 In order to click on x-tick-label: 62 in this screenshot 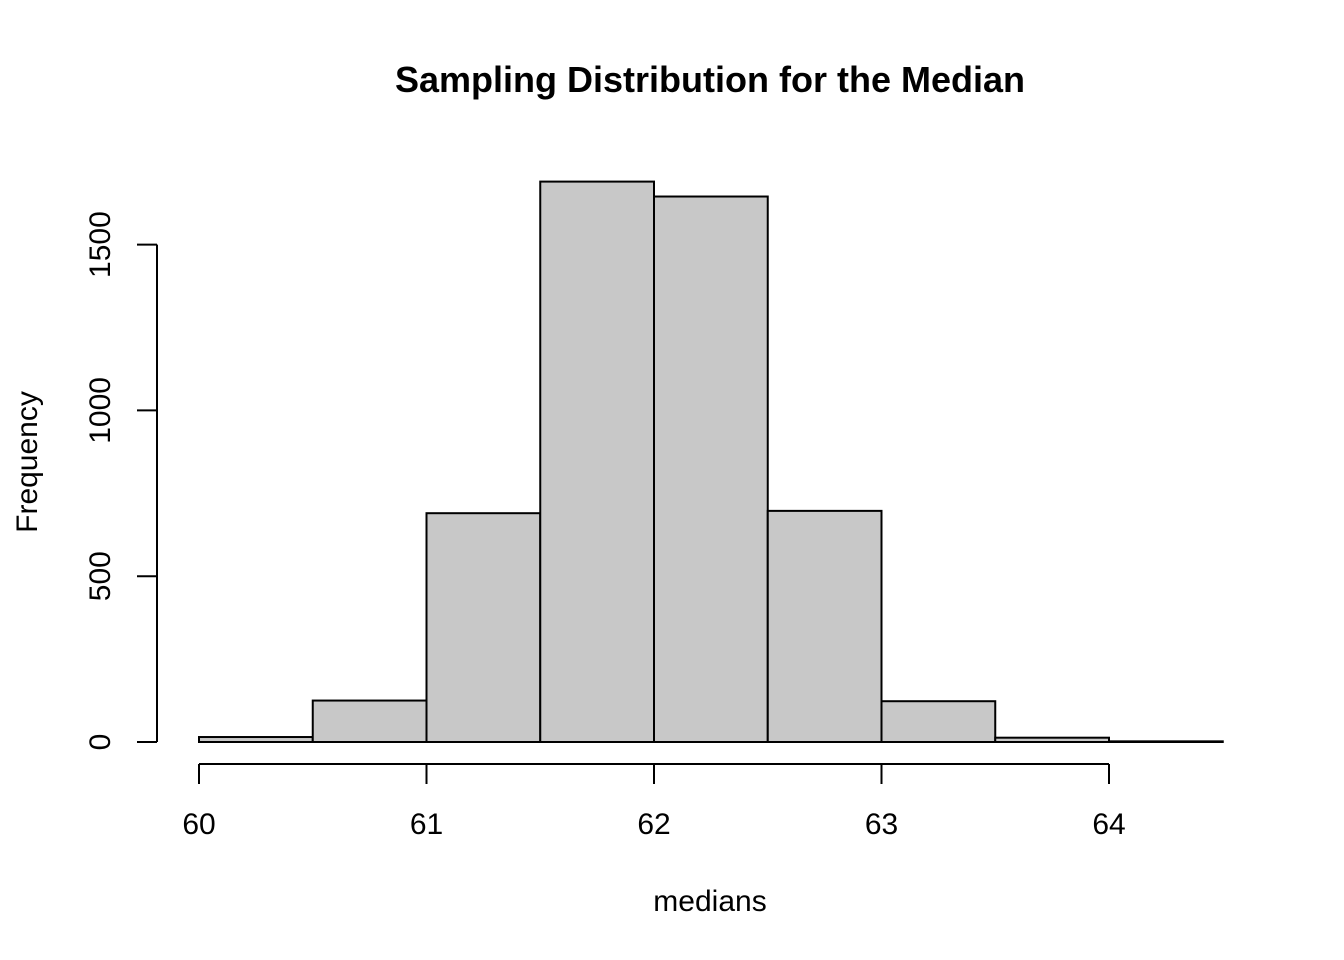, I will do `click(653, 824)`.